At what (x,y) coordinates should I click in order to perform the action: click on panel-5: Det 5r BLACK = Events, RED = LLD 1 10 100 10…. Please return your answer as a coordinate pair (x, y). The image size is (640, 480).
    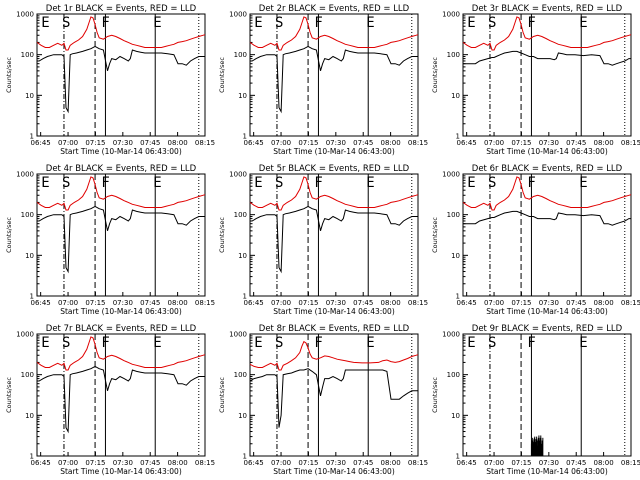
    Looking at the image, I should click on (323, 240).